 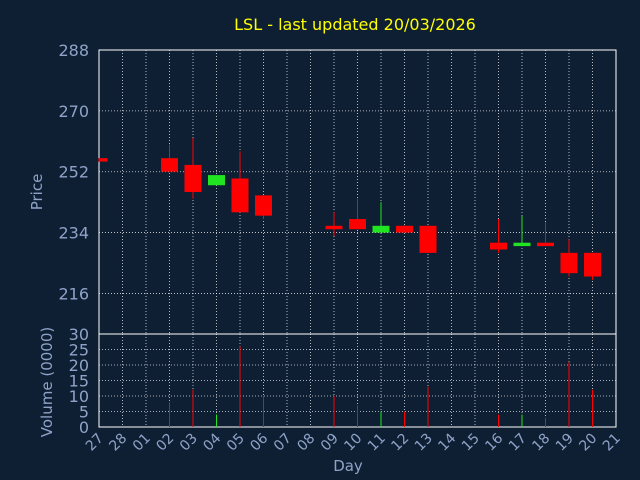 What do you see at coordinates (381, 386) in the screenshot?
I see `volume-bars` at bounding box center [381, 386].